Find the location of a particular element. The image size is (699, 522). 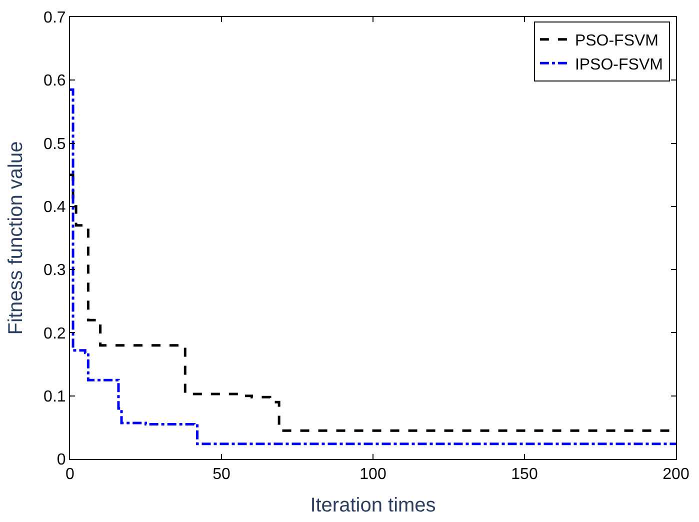

y-tick-label: 0.1 is located at coordinates (55, 397).